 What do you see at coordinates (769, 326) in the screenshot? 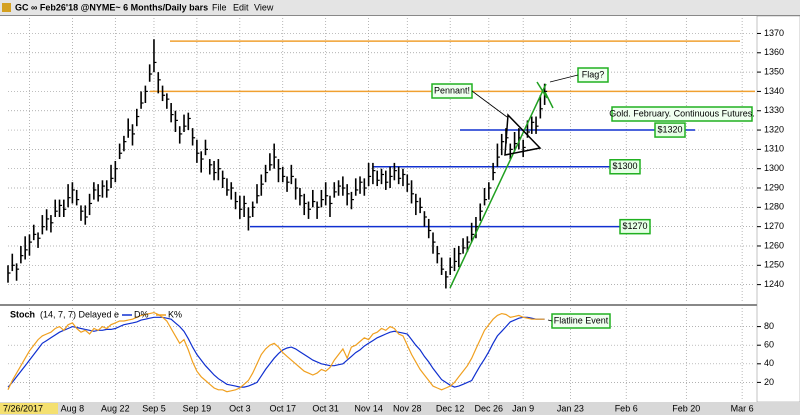
I see `y-tick-label: 80` at bounding box center [769, 326].